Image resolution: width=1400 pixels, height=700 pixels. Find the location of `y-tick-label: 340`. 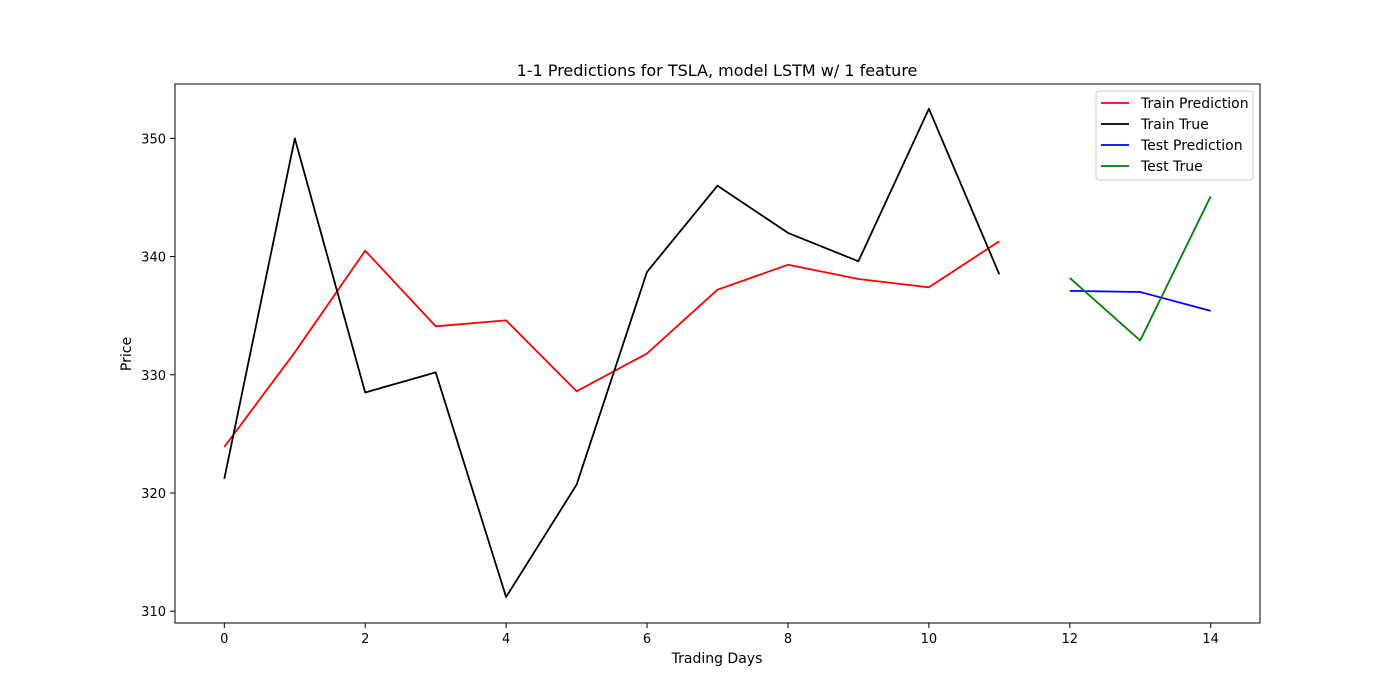

y-tick-label: 340 is located at coordinates (153, 258).